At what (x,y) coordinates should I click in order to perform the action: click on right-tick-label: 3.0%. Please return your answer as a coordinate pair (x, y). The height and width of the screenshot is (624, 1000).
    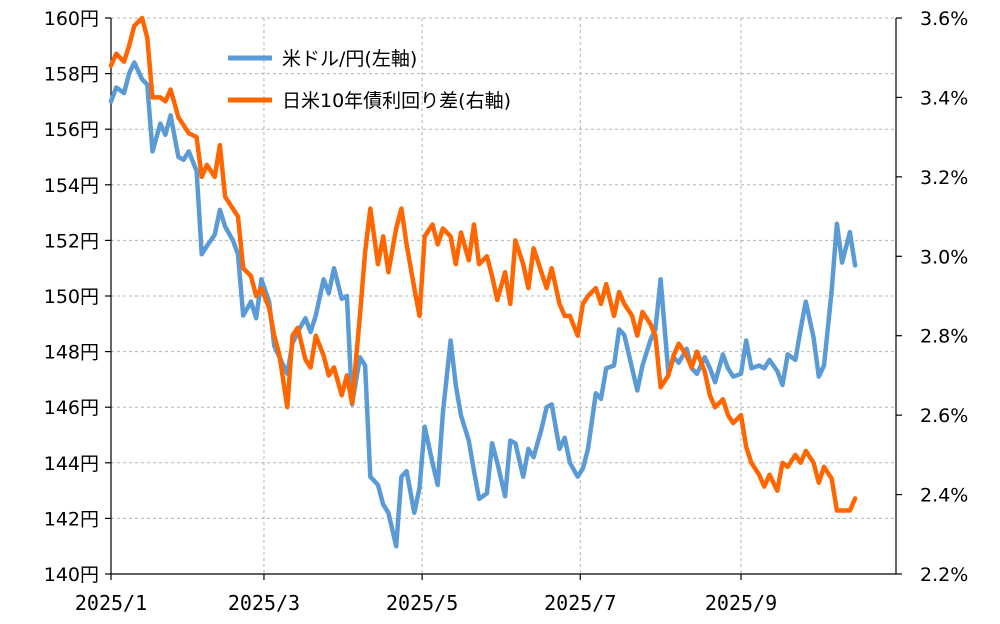
    Looking at the image, I should click on (944, 257).